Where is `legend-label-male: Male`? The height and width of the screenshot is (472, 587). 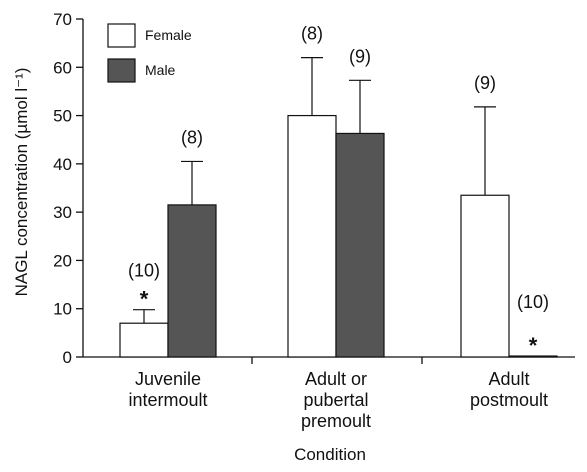 legend-label-male: Male is located at coordinates (160, 70).